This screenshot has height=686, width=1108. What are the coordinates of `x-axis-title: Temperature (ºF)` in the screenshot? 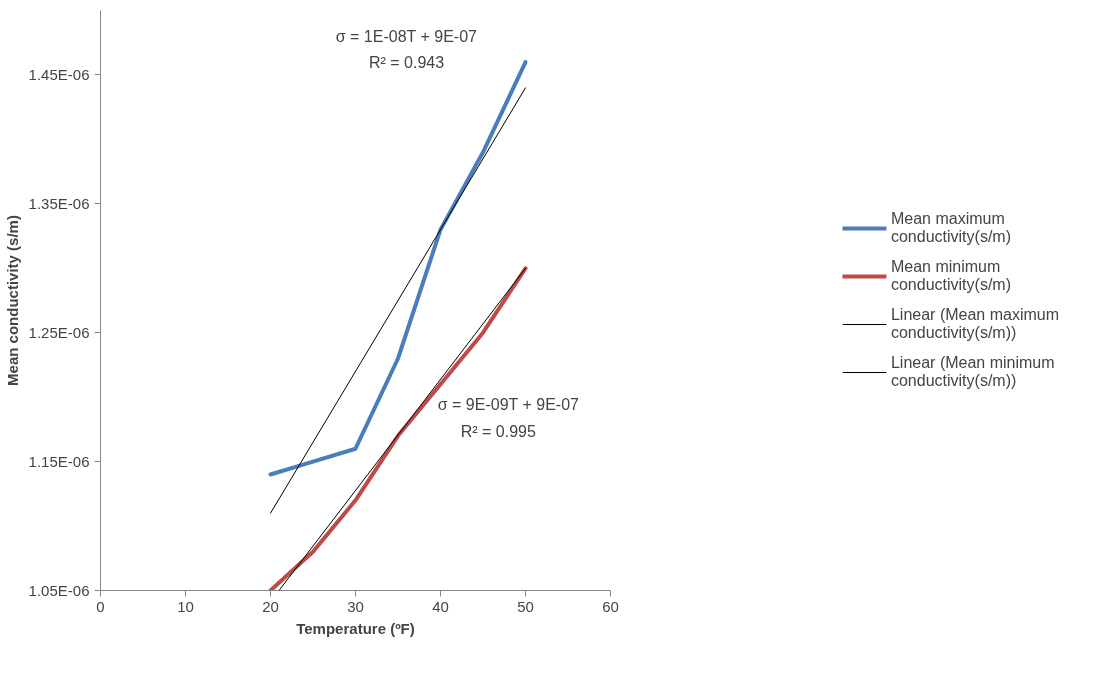 It's located at (355, 628).